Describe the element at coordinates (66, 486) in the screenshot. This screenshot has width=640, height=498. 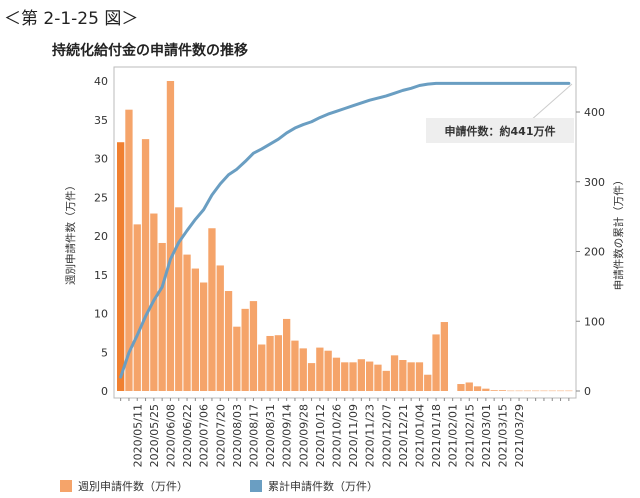
I see `legend-weekly-swatch` at that location.